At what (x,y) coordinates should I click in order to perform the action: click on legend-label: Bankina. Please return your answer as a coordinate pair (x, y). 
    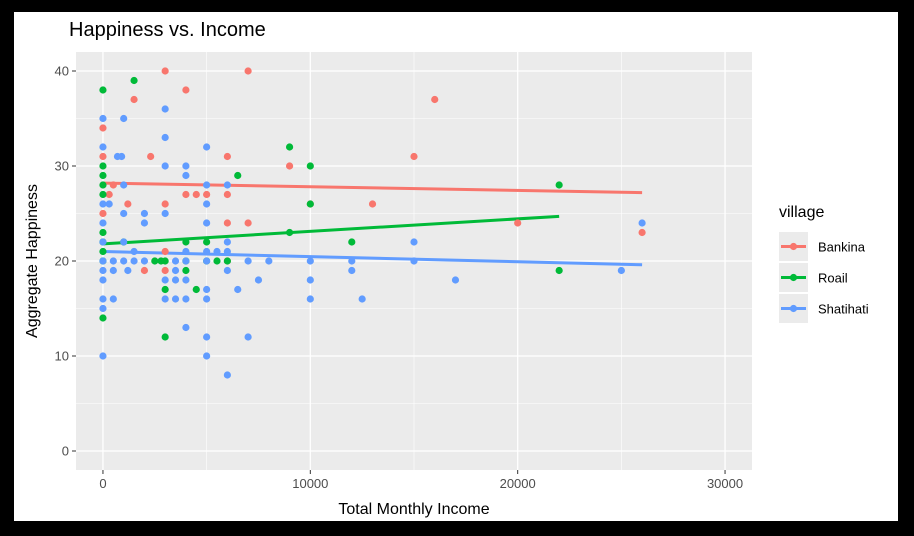
    Looking at the image, I should click on (842, 247).